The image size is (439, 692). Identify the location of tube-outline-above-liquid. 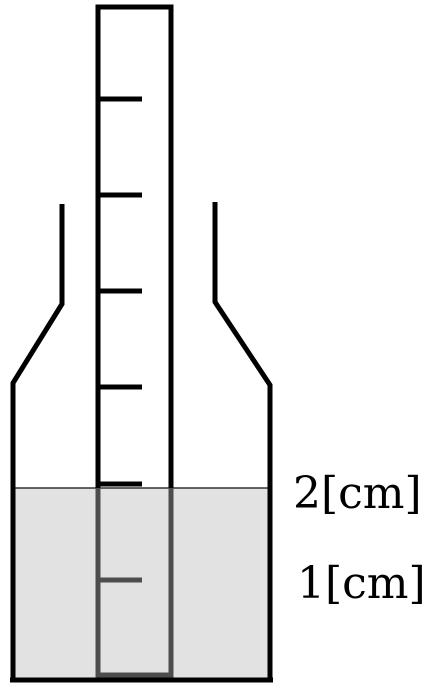
(134, 246).